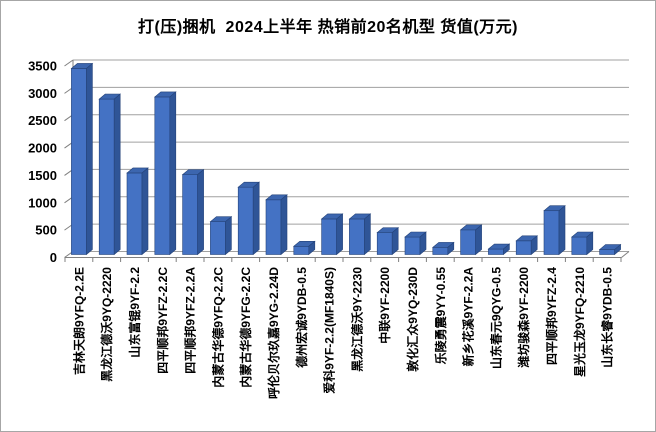  Describe the element at coordinates (42, 148) in the screenshot. I see `y-tick-label: 2000` at that location.